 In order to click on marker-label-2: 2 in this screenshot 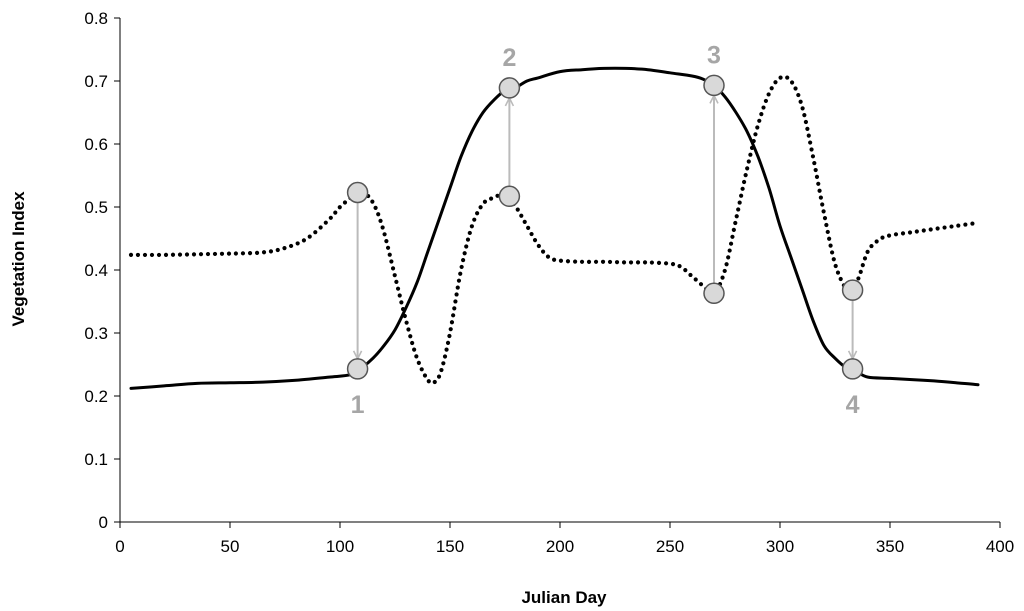, I will do `click(509, 58)`.